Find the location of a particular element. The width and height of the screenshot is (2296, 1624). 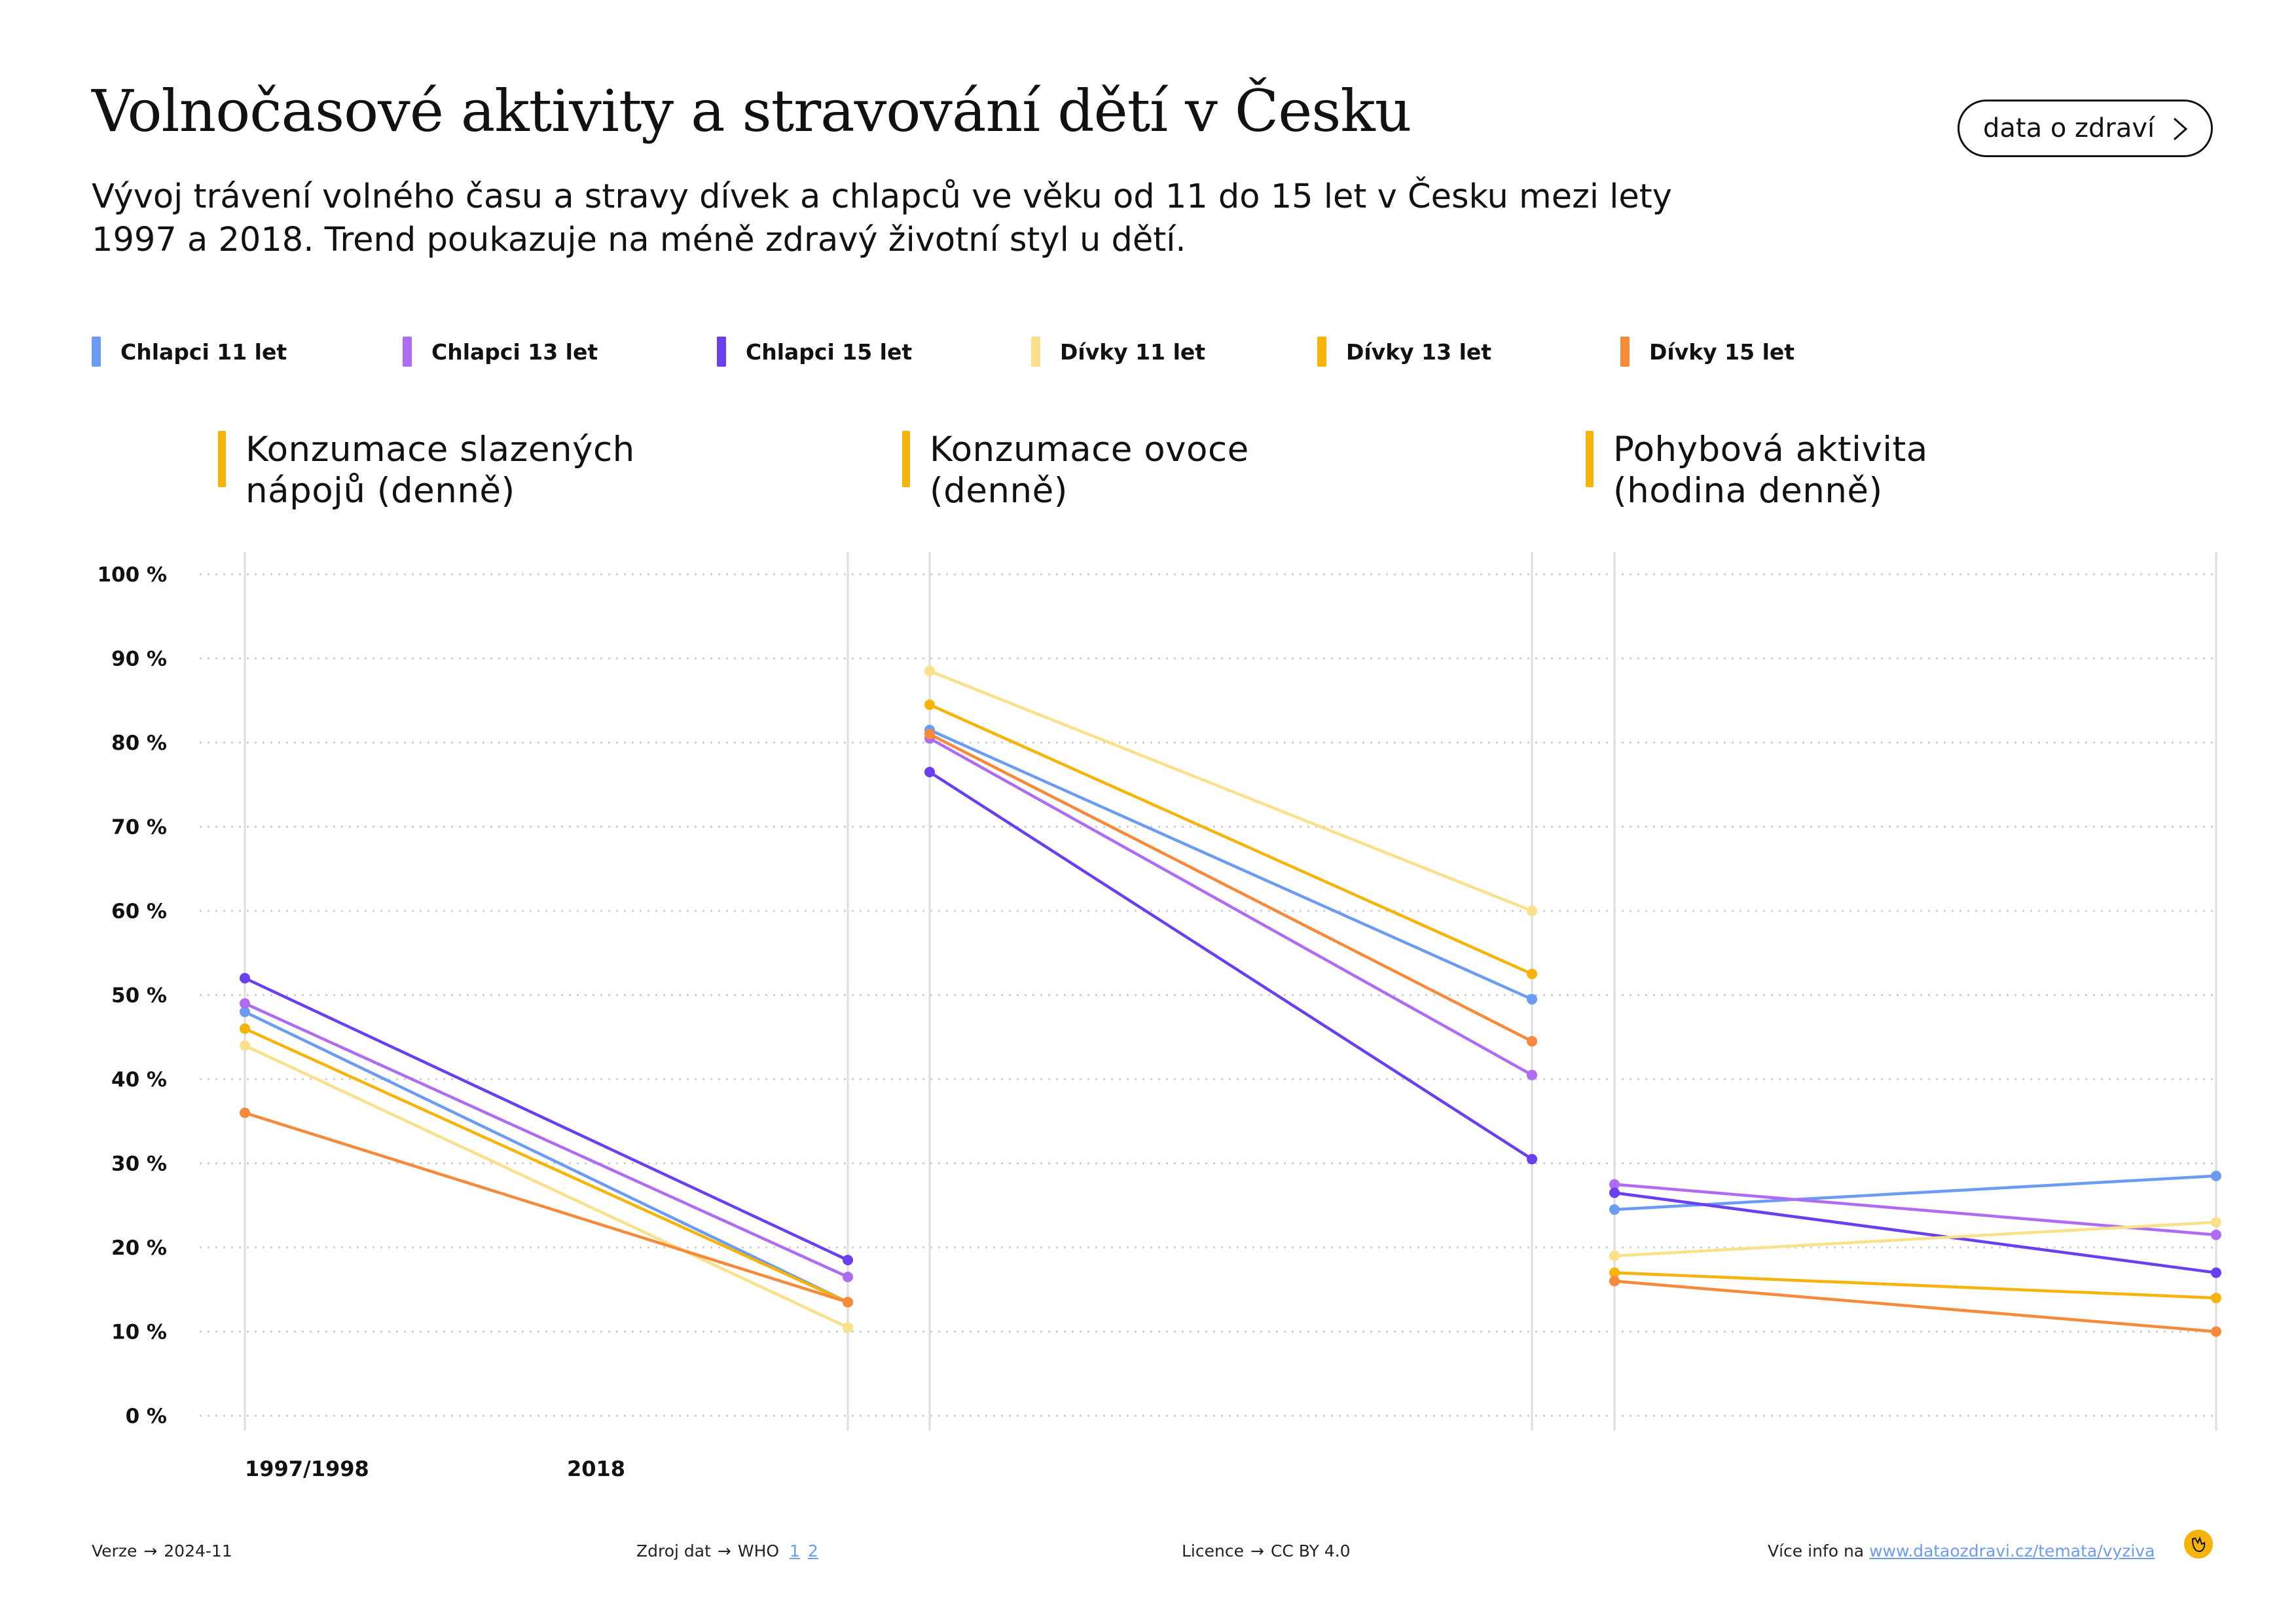

legend-item-chlapci-15: Chlapci 15 let is located at coordinates (814, 351).